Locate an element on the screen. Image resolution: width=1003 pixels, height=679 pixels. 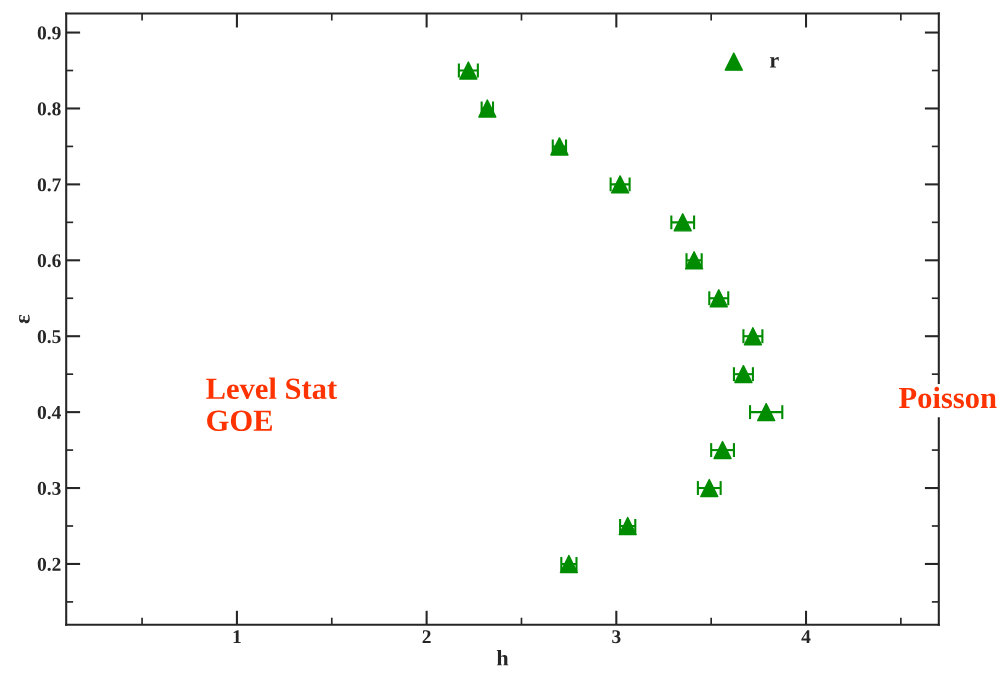
y-tick-label: 0.7 is located at coordinates (49, 185).